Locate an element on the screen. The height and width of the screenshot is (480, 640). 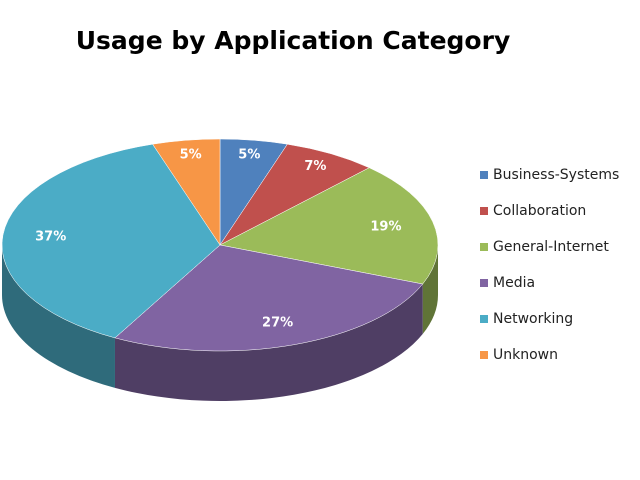
value-label: 37% is located at coordinates (50, 237).